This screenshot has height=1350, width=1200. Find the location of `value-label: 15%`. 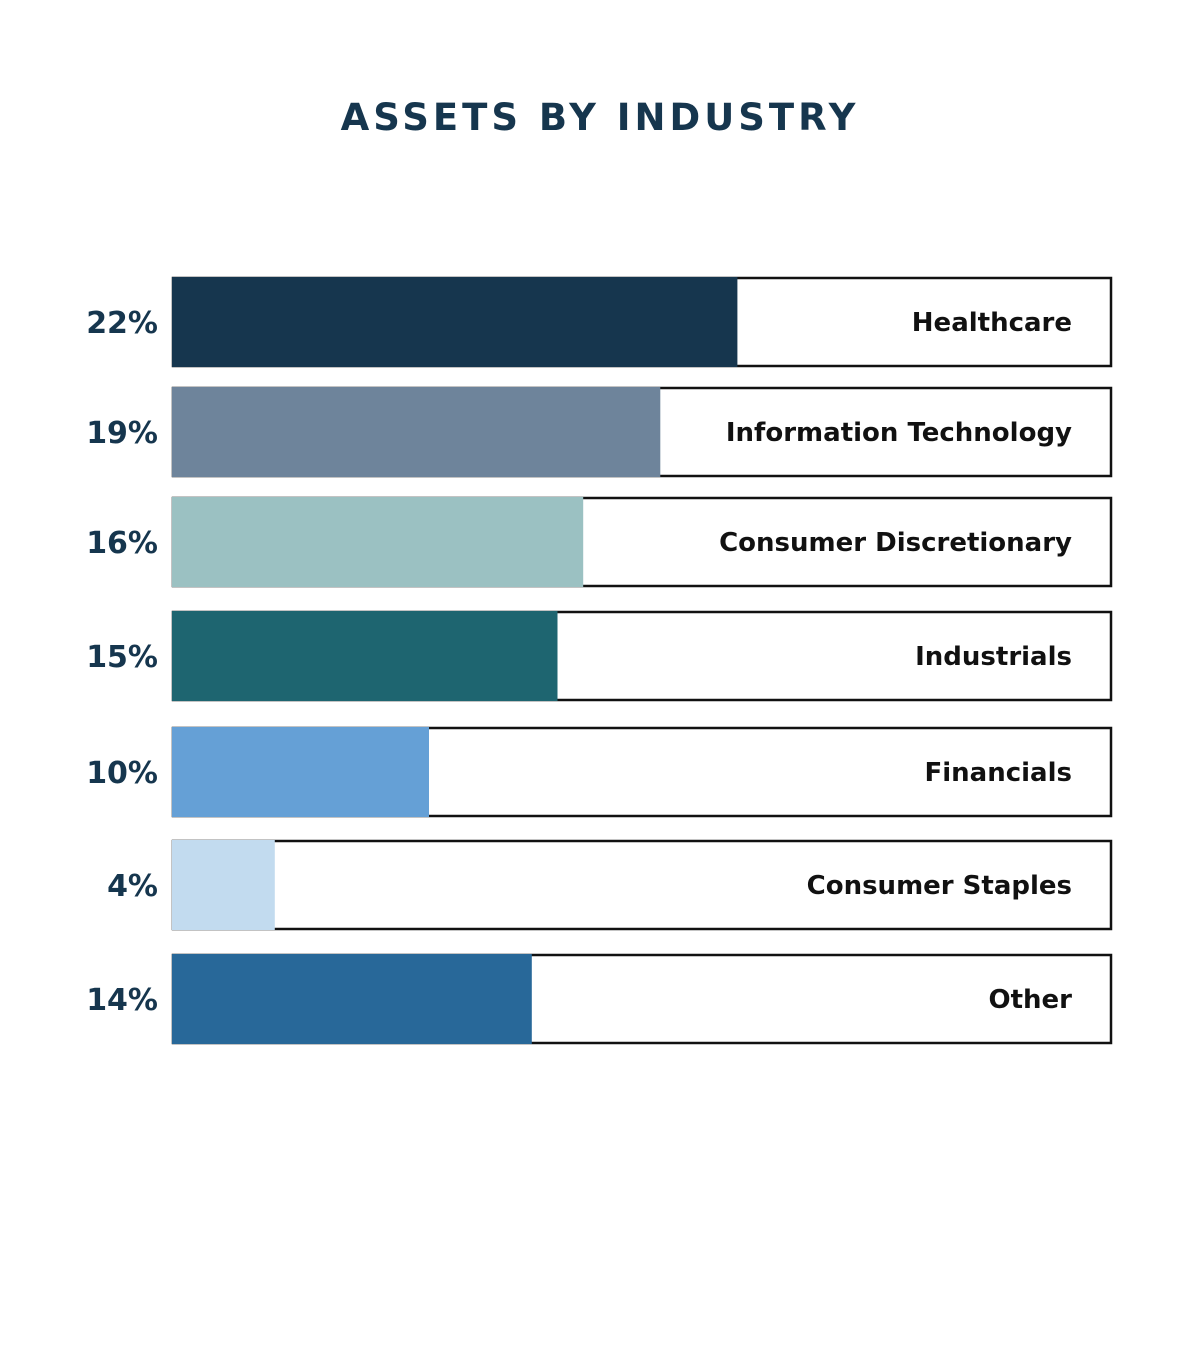

value-label: 15% is located at coordinates (122, 657).